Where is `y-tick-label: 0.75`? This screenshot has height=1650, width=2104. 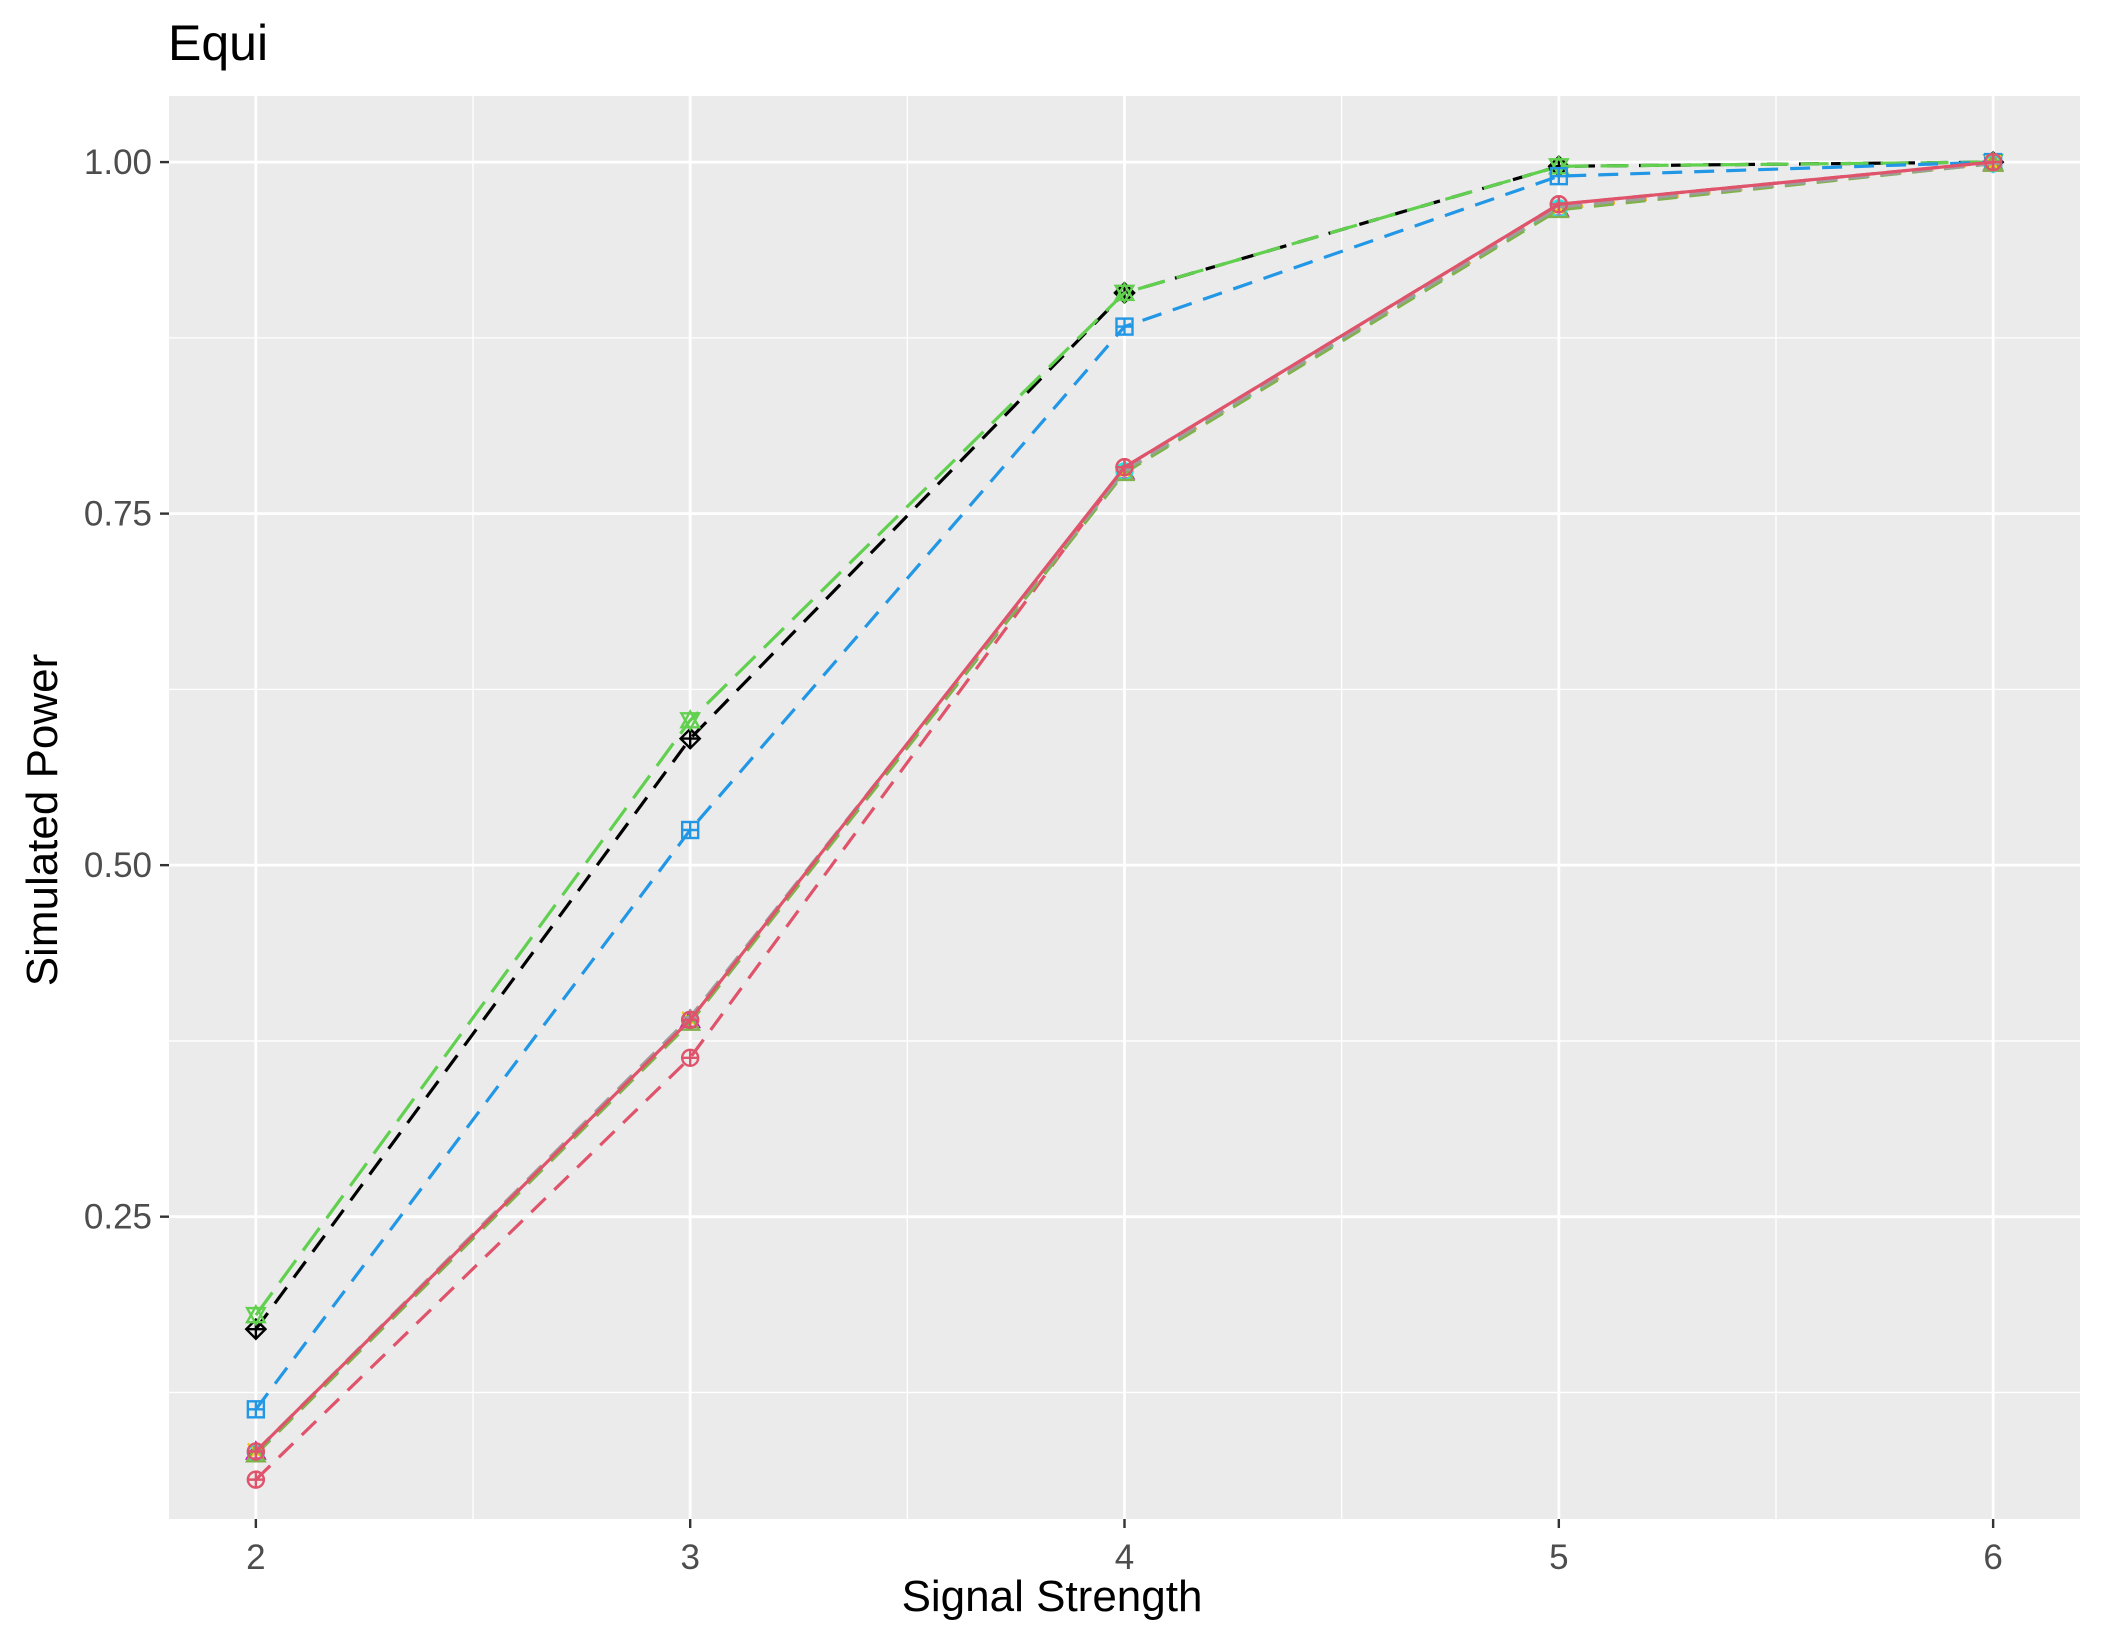 y-tick-label: 0.75 is located at coordinates (118, 514).